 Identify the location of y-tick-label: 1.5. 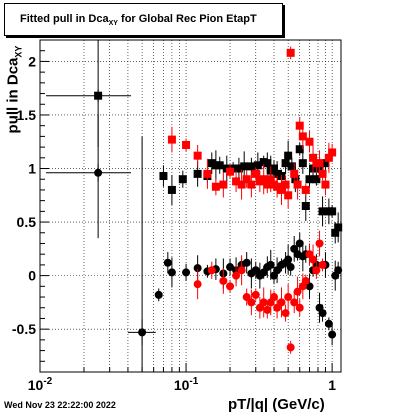
(27, 115).